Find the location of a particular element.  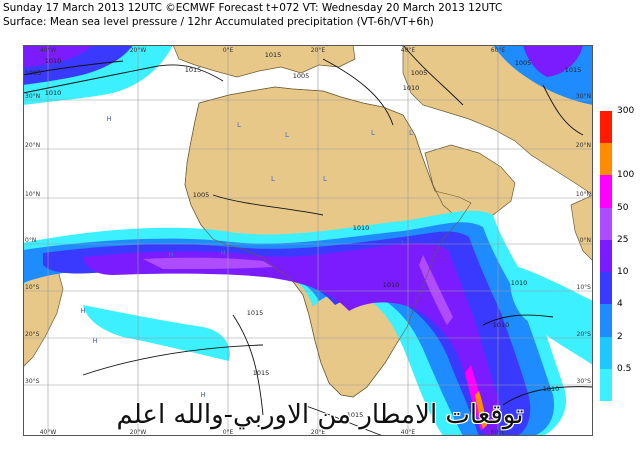

lon-tick-bottom: 20°E is located at coordinates (318, 432).